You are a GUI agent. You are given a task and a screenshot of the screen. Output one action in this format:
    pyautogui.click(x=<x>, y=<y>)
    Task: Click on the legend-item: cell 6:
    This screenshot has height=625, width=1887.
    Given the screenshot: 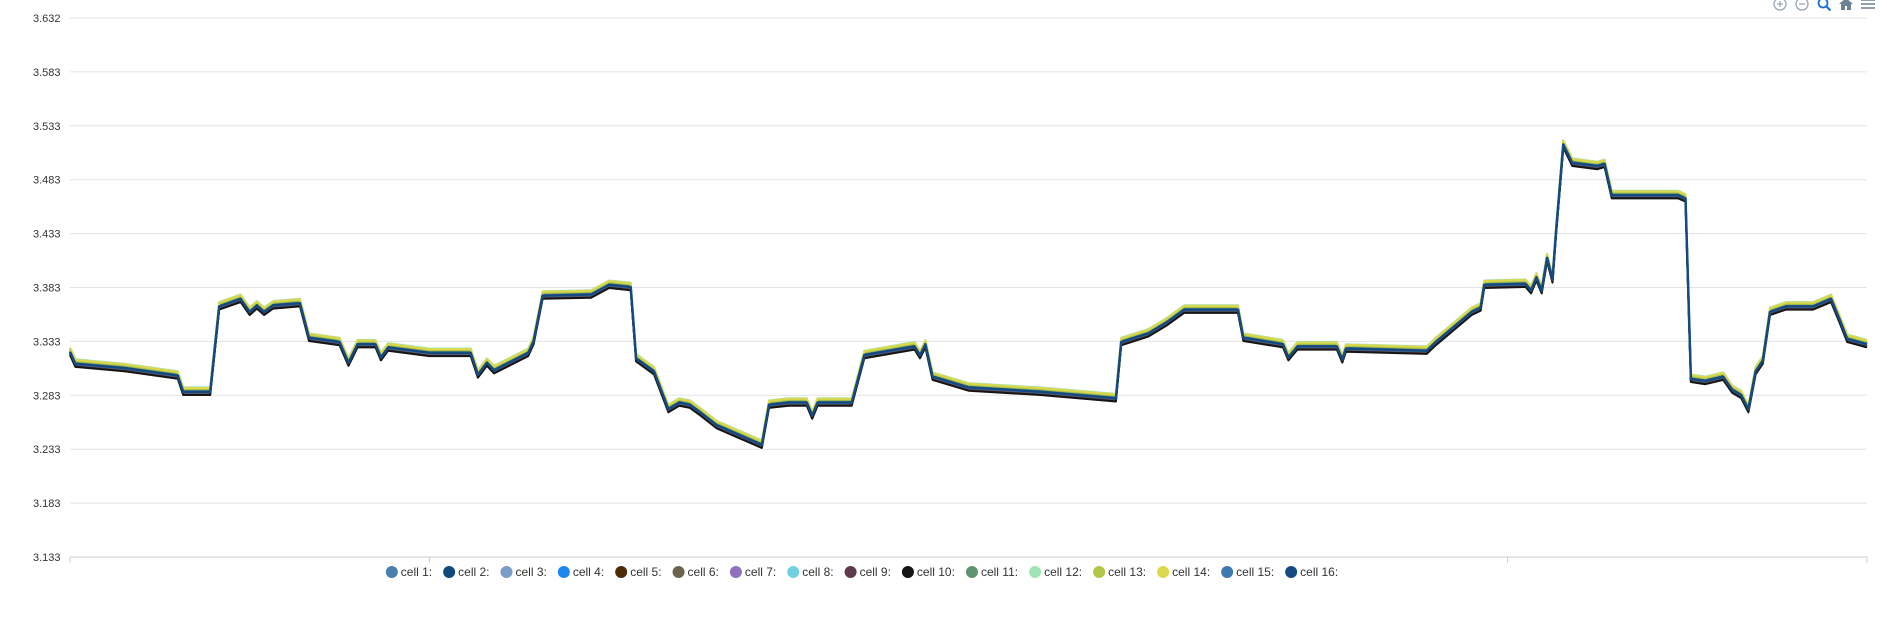 What is the action you would take?
    pyautogui.click(x=695, y=572)
    